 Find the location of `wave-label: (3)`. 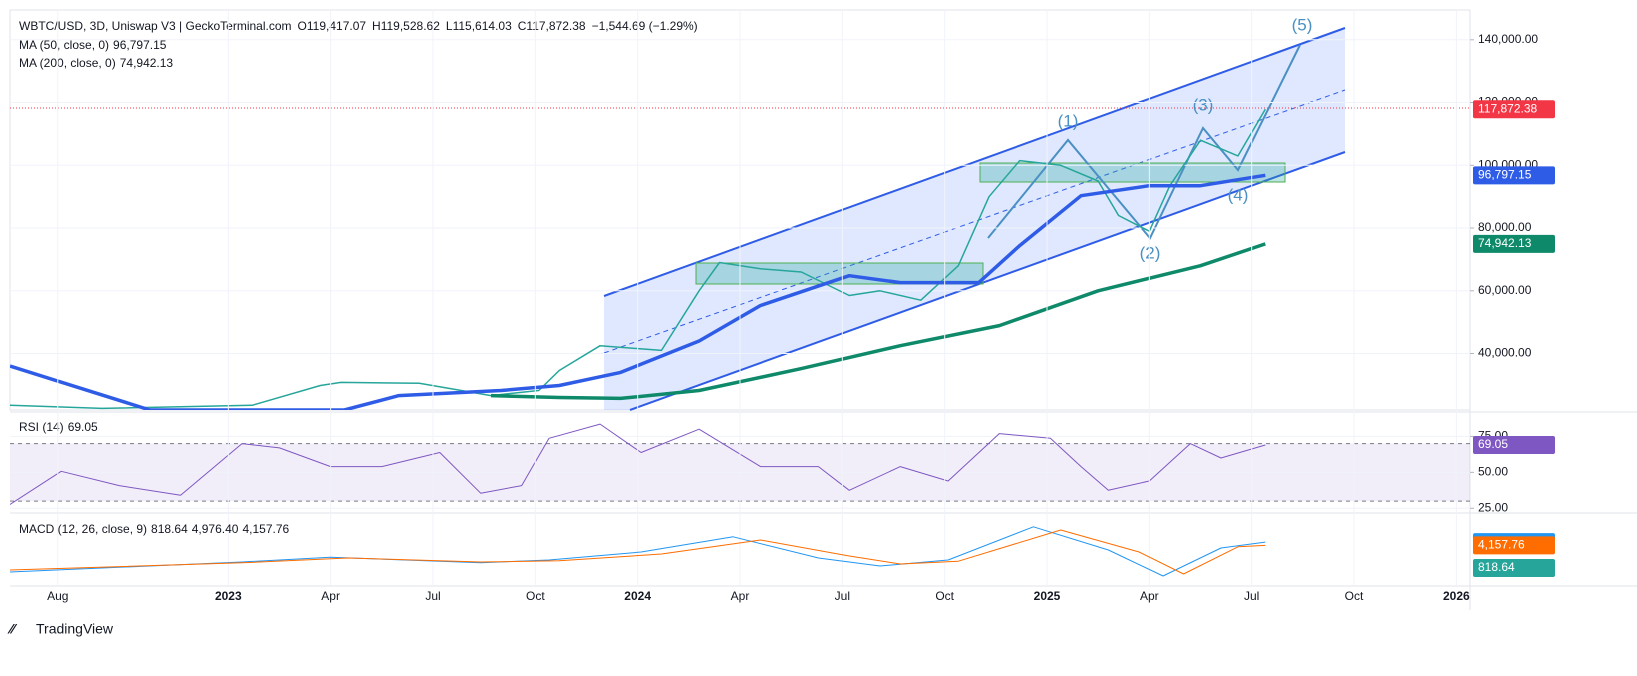

wave-label: (3) is located at coordinates (1203, 104).